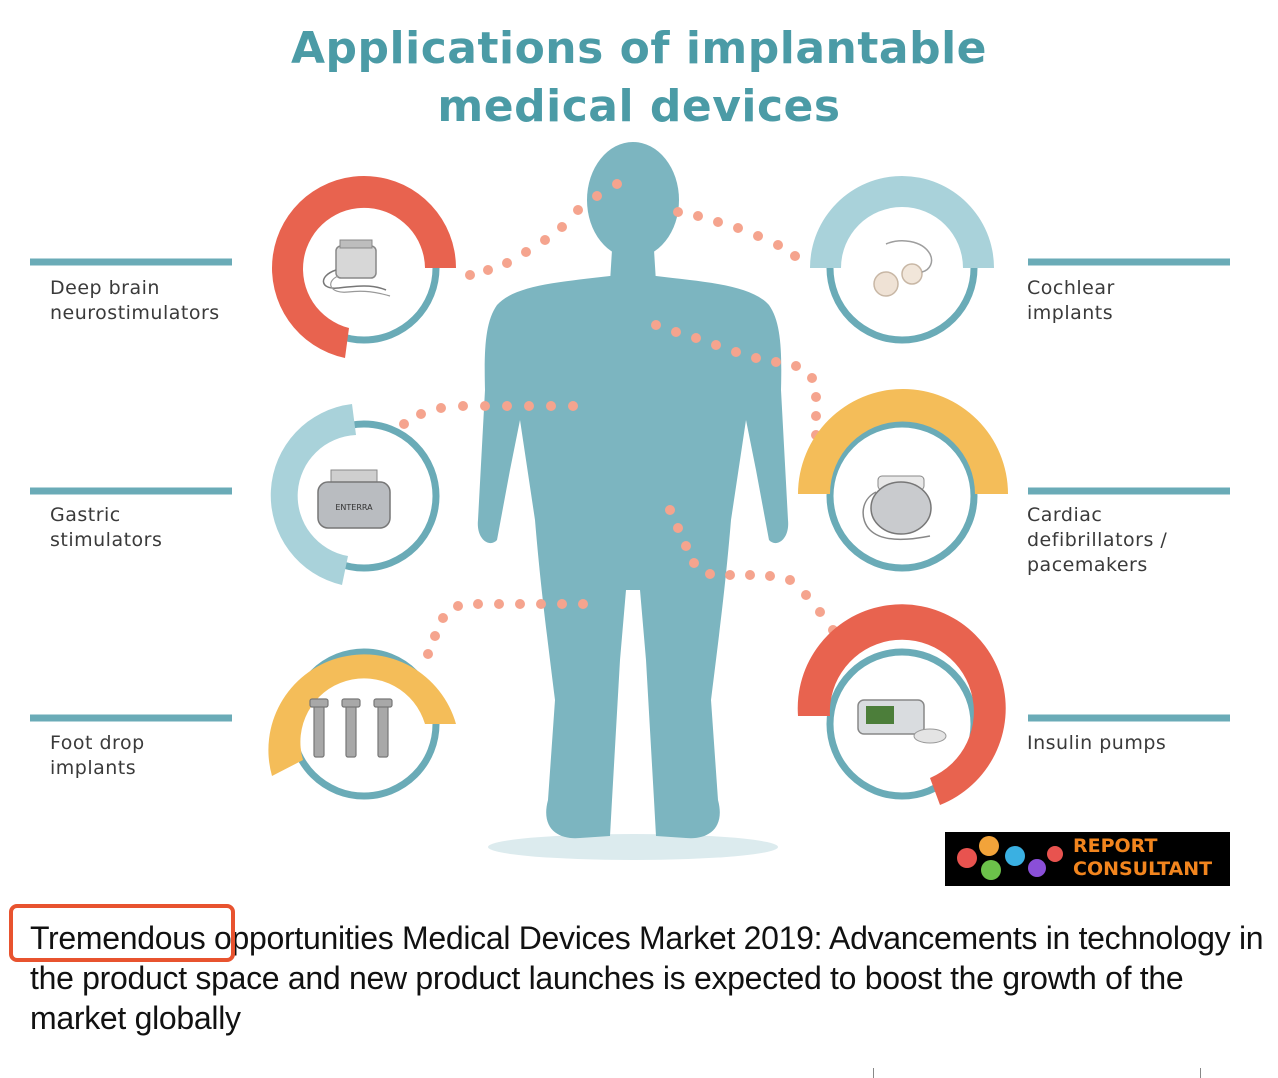  Describe the element at coordinates (1071, 300) in the screenshot. I see `label-cochlear: Cochlear implants` at that location.